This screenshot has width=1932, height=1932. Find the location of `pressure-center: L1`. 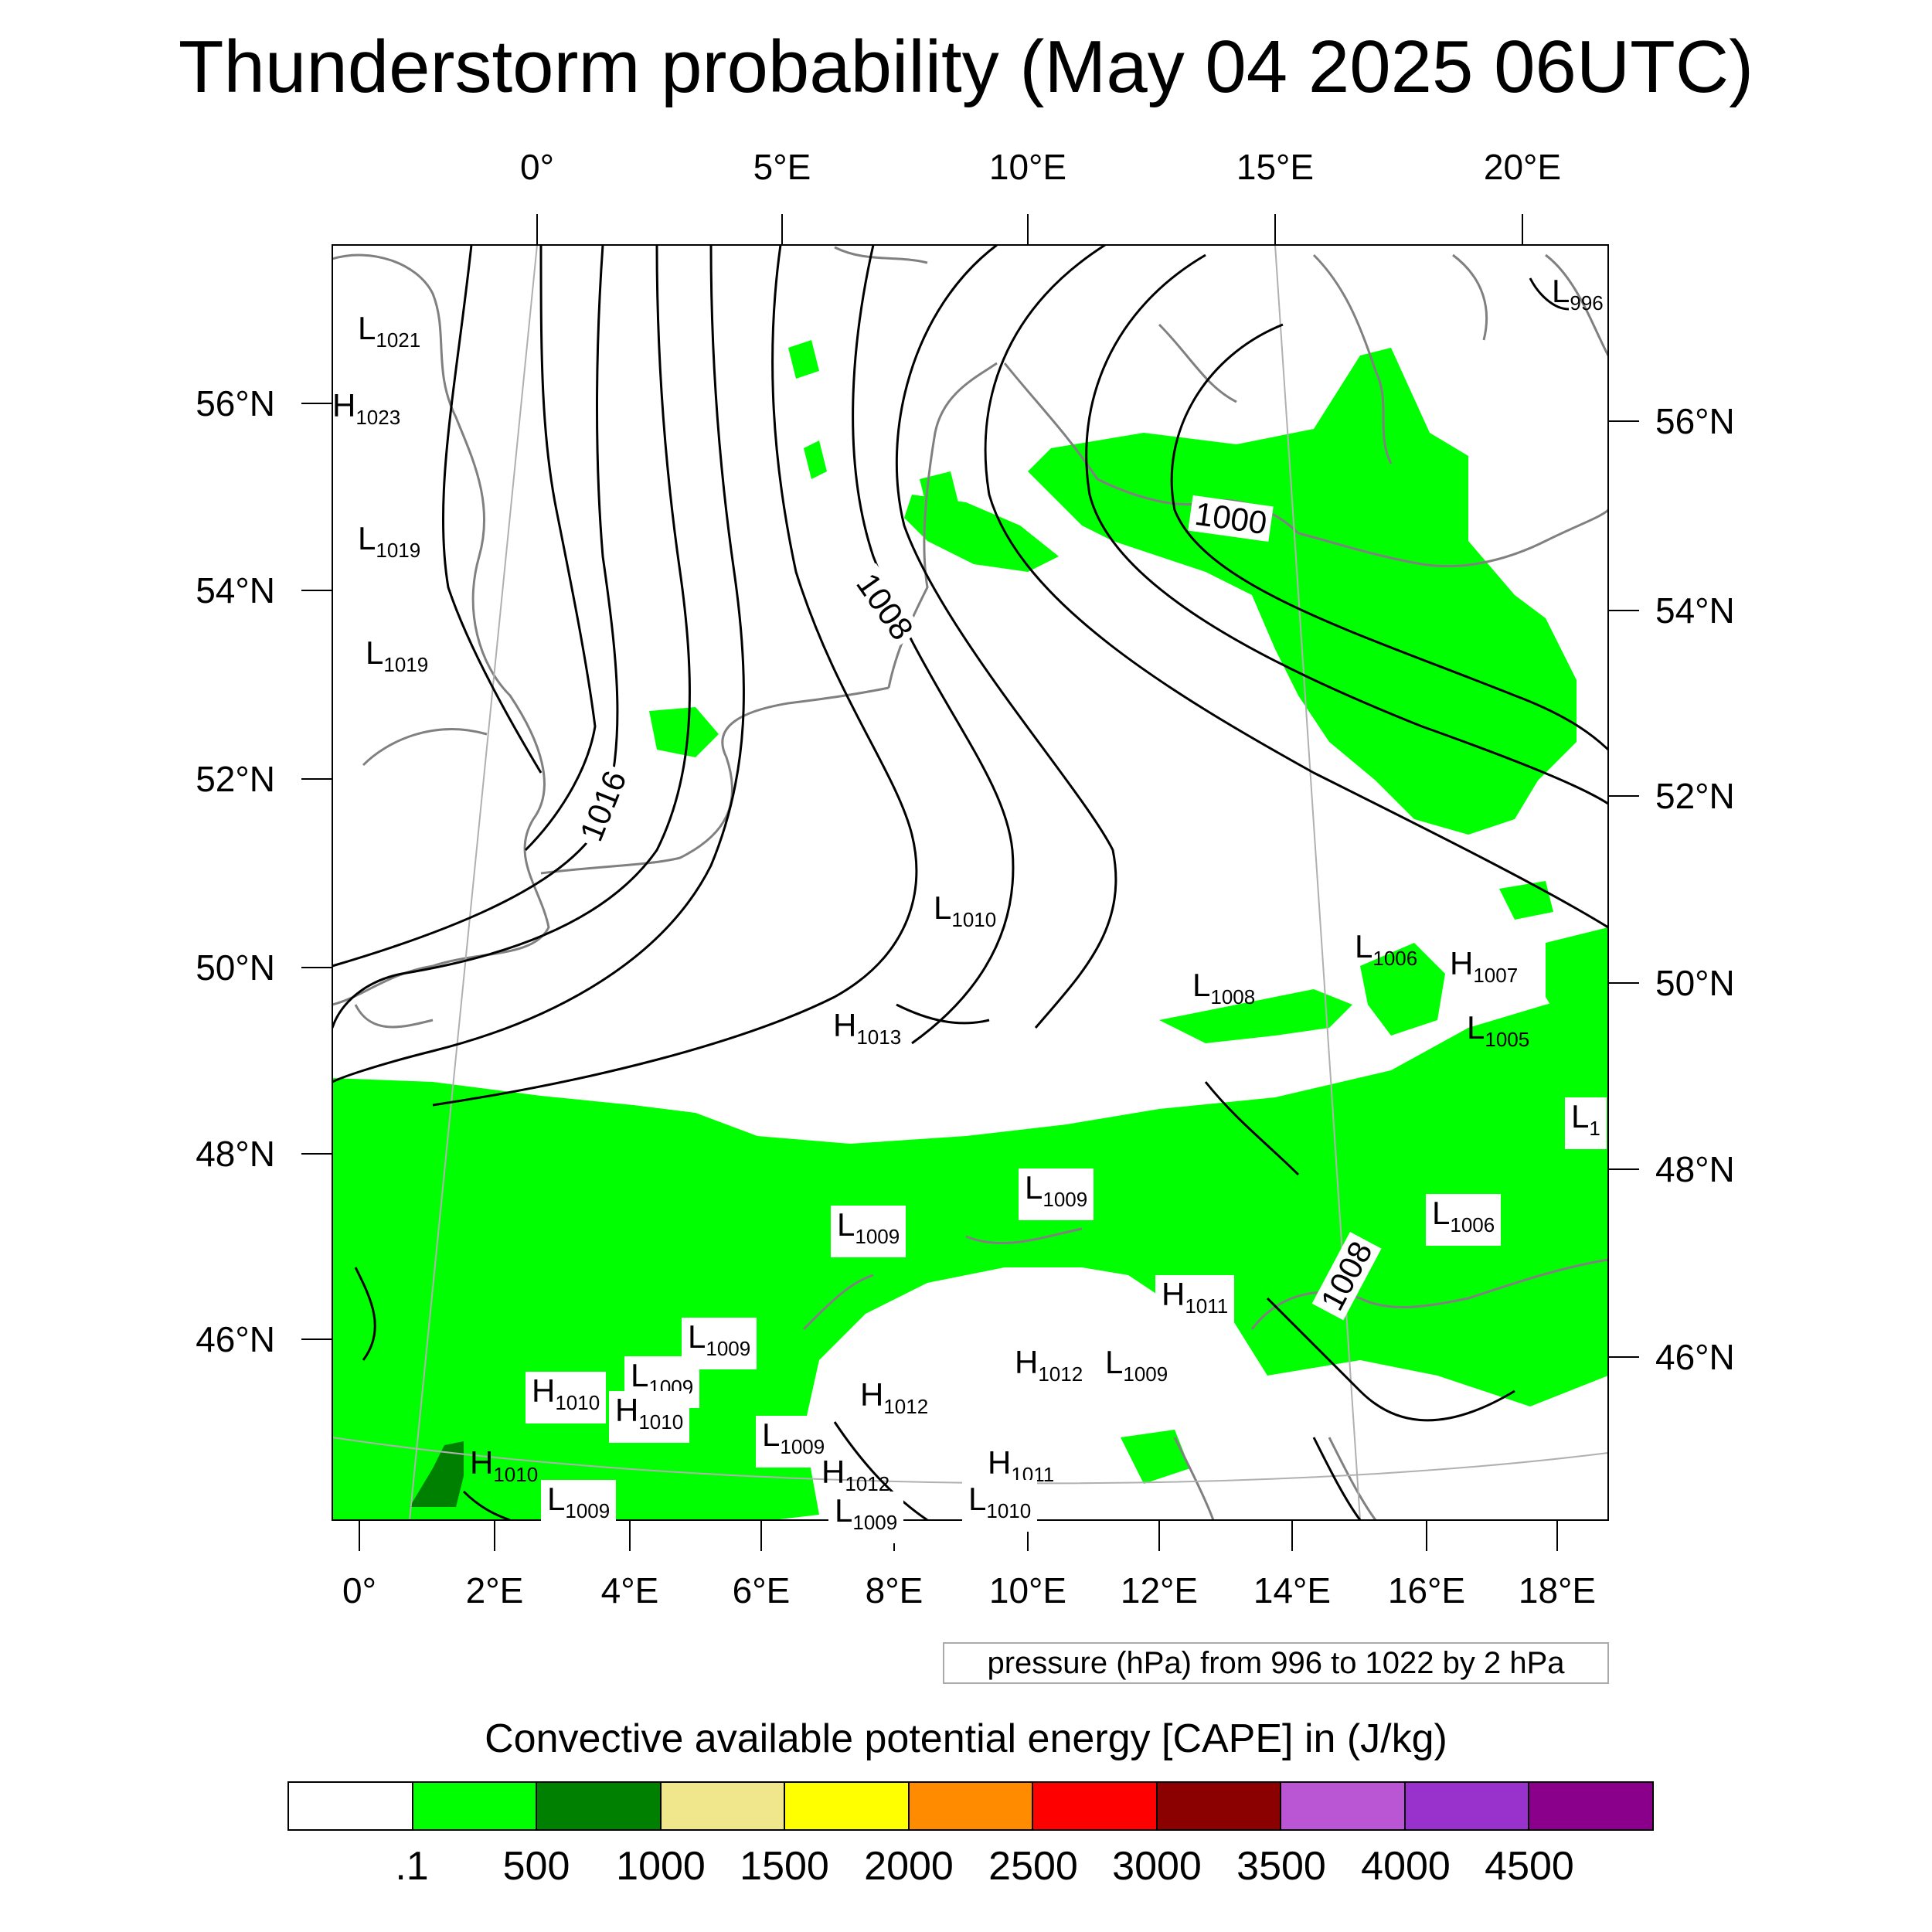

pressure-center: L1 is located at coordinates (1586, 1123).